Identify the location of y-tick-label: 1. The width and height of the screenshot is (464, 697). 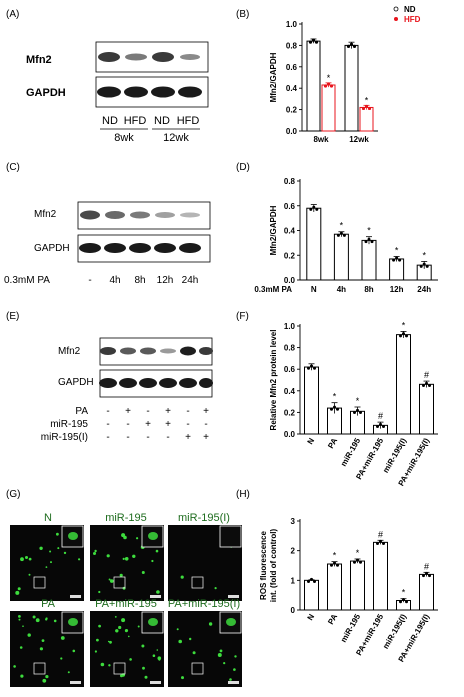
(293, 580).